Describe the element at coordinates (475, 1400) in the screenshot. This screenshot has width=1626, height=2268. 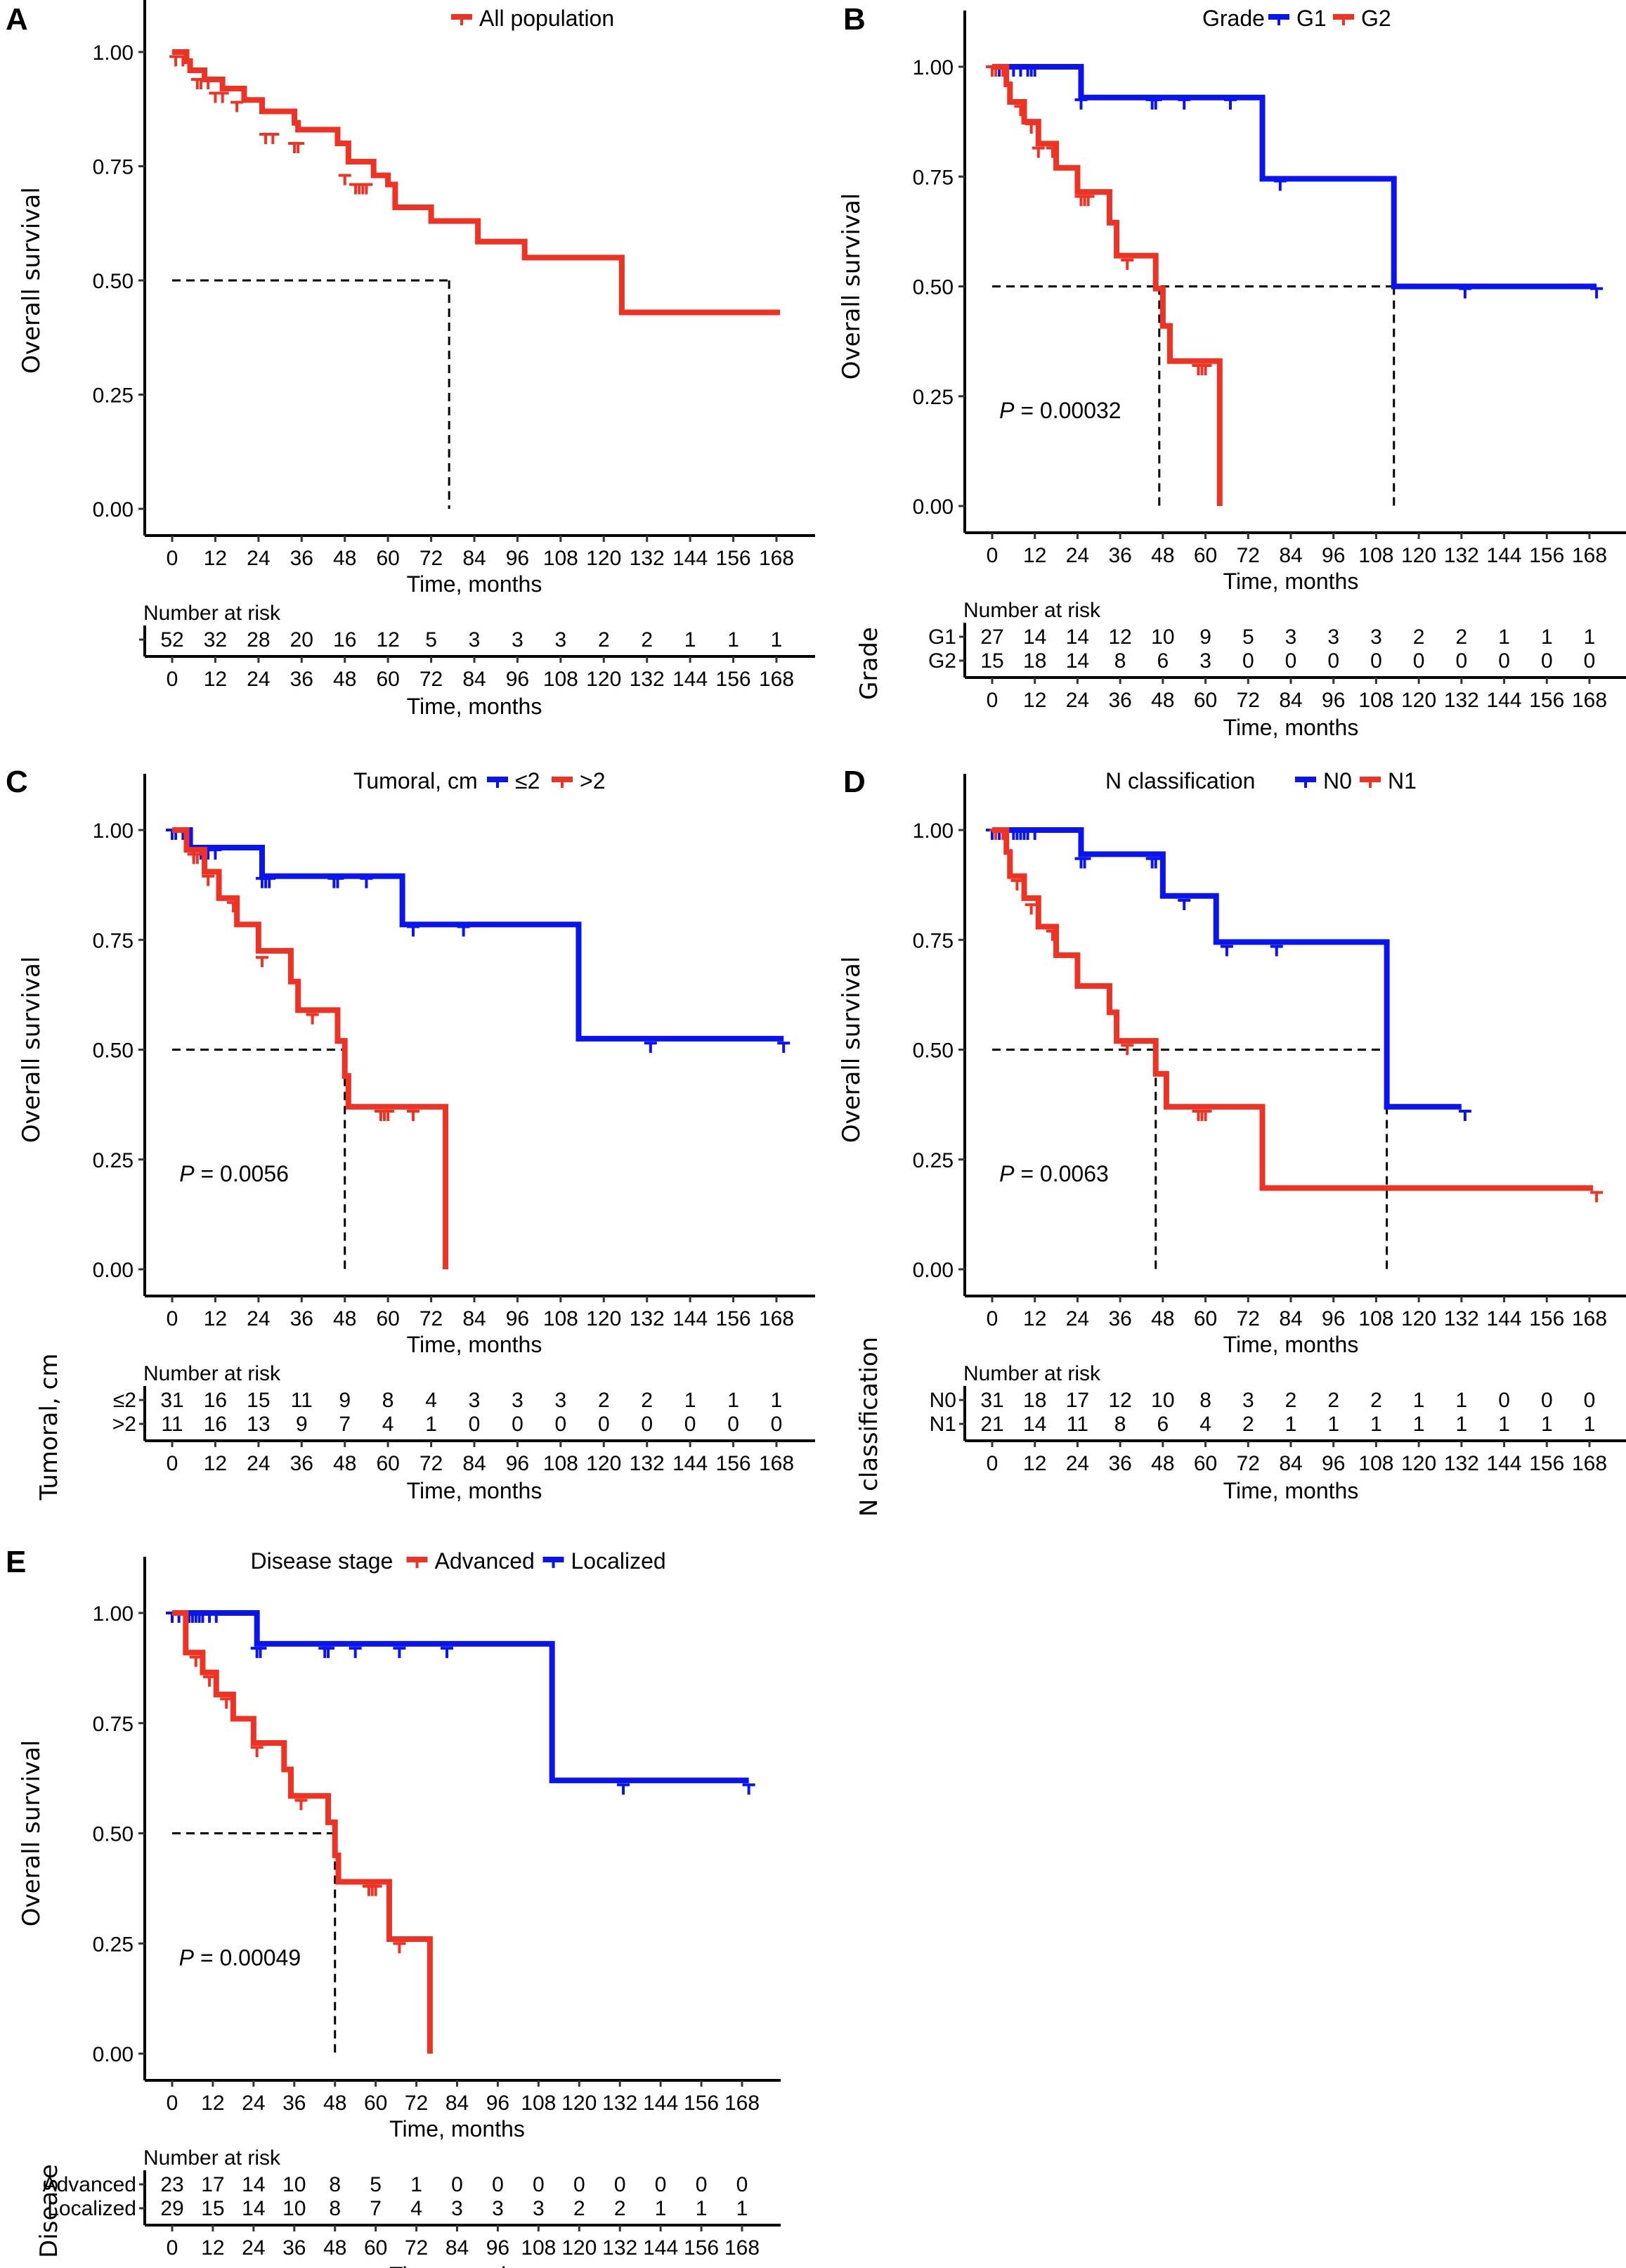
I see `risk-count: 3` at that location.